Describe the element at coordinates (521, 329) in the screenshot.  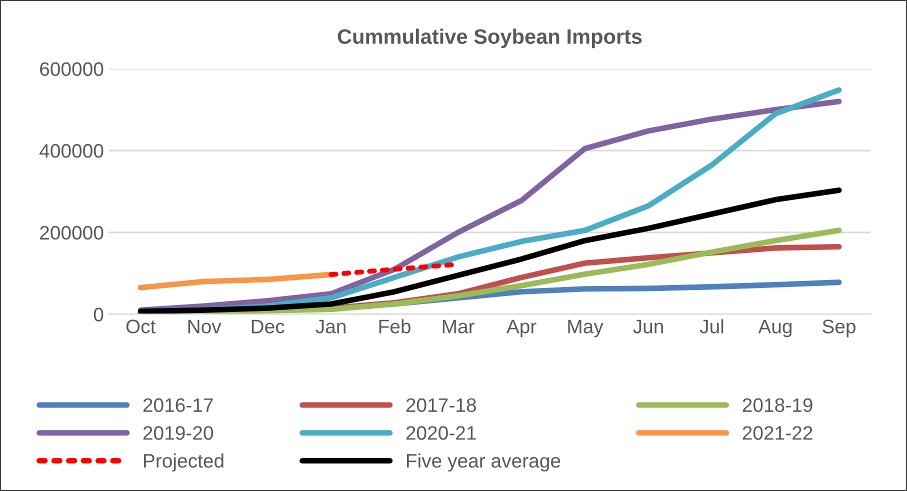
I see `x-tick-label: Apr` at that location.